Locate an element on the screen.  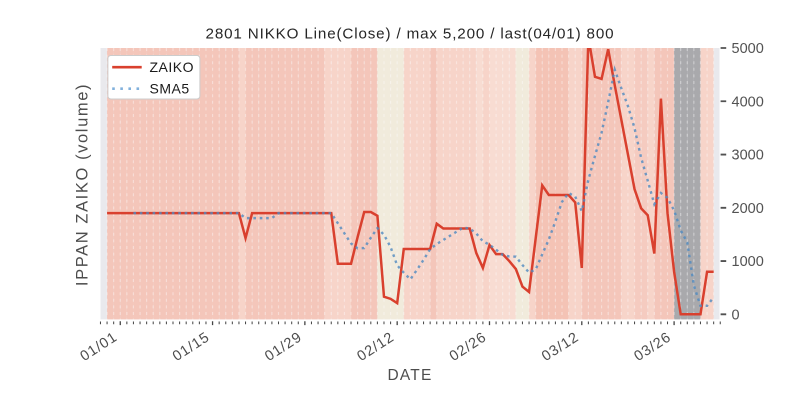
svg-text: 2000 is located at coordinates (748, 209).